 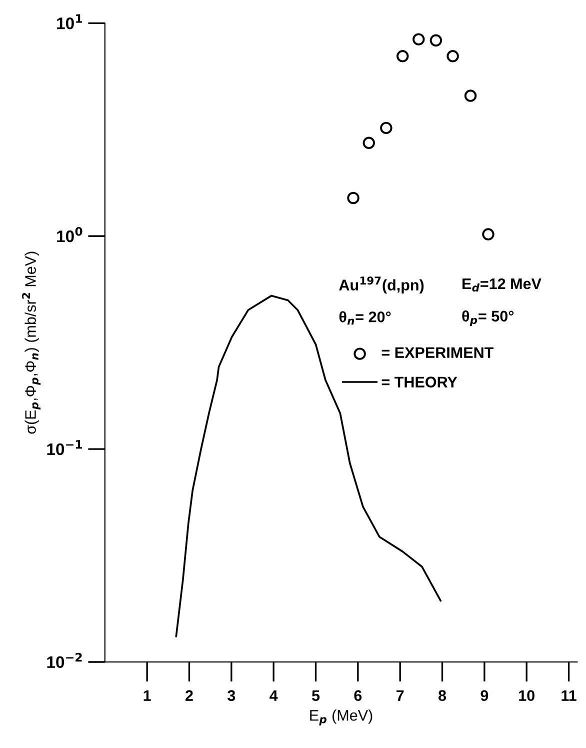 I want to click on x-tick-label: 3, so click(x=232, y=695).